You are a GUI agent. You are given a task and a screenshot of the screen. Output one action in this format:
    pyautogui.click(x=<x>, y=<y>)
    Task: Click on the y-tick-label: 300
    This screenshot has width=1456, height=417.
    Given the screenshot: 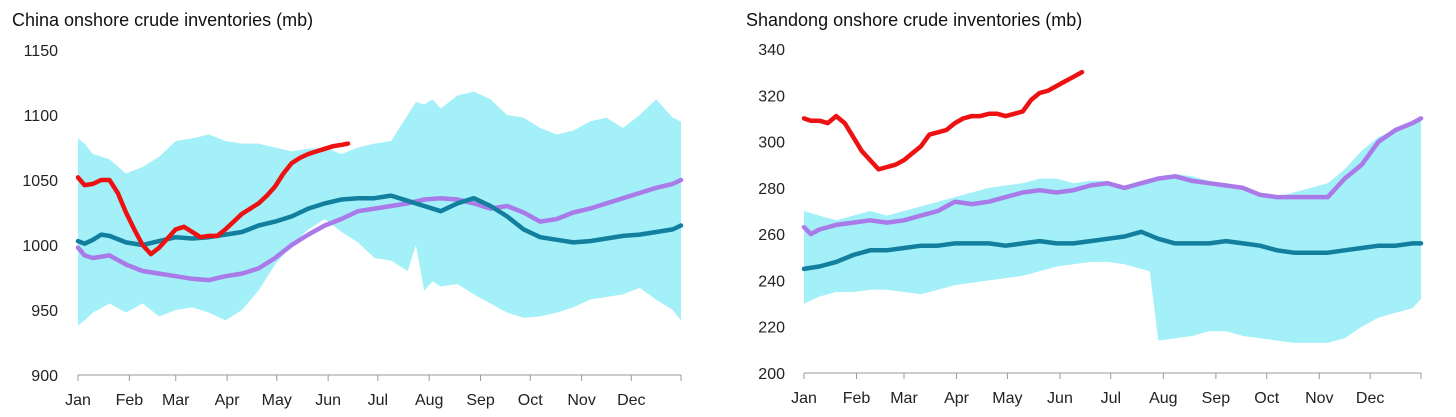 What is the action you would take?
    pyautogui.click(x=771, y=143)
    